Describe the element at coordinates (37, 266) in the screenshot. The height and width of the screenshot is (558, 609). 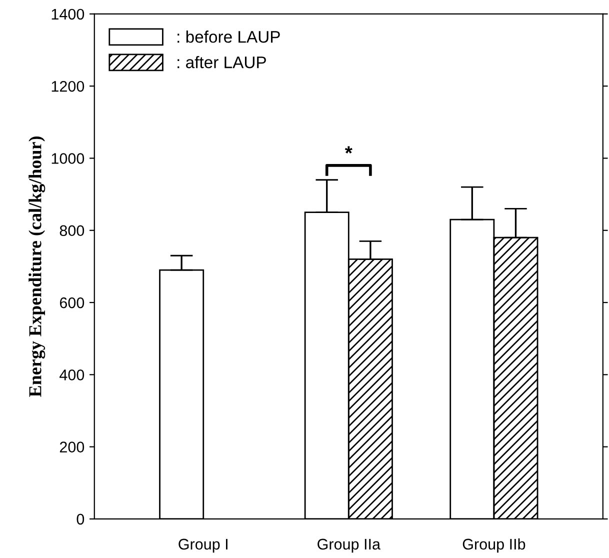
I see `y-axis-title: Energy Expenditure (cal/kg/hour)` at that location.